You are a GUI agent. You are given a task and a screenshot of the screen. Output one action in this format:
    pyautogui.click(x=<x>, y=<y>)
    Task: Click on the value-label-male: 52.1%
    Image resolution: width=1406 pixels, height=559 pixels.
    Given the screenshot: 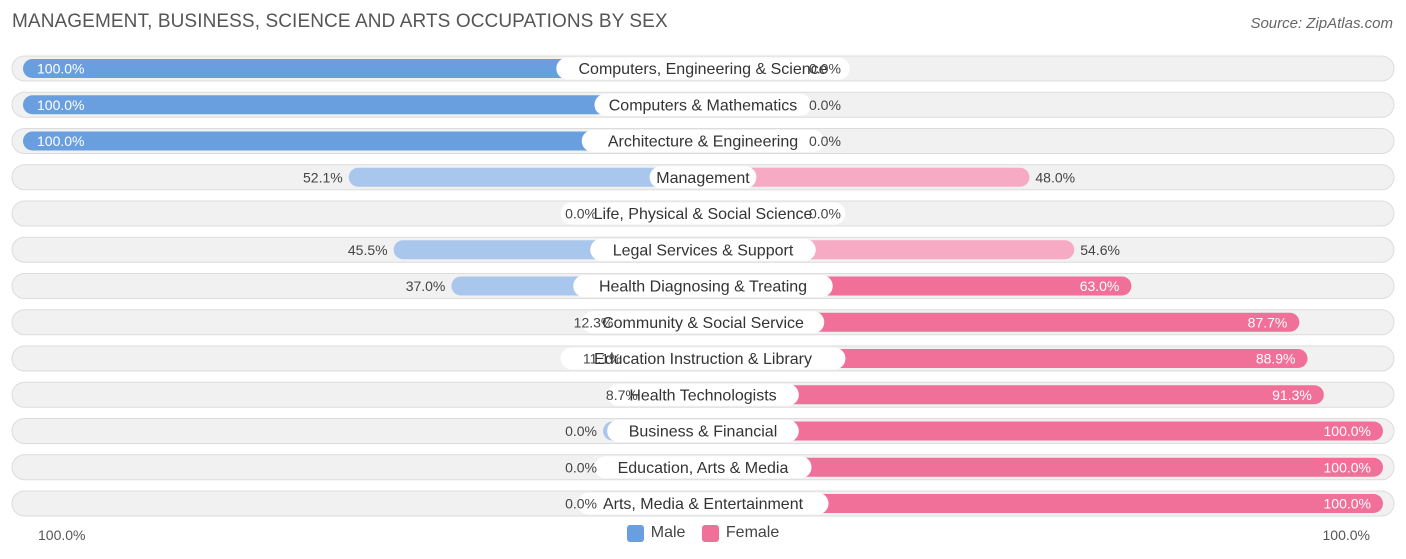 What is the action you would take?
    pyautogui.click(x=323, y=177)
    